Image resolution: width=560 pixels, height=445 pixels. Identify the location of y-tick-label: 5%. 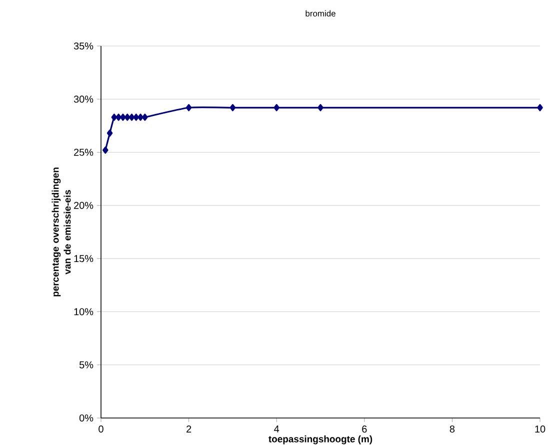
(86, 364).